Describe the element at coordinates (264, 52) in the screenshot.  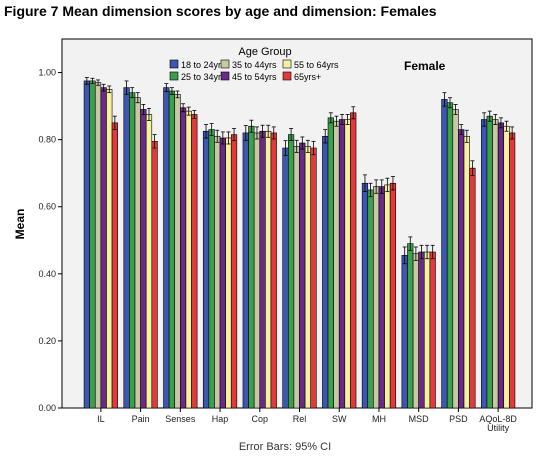
I see `legend-title: Age Group` at that location.